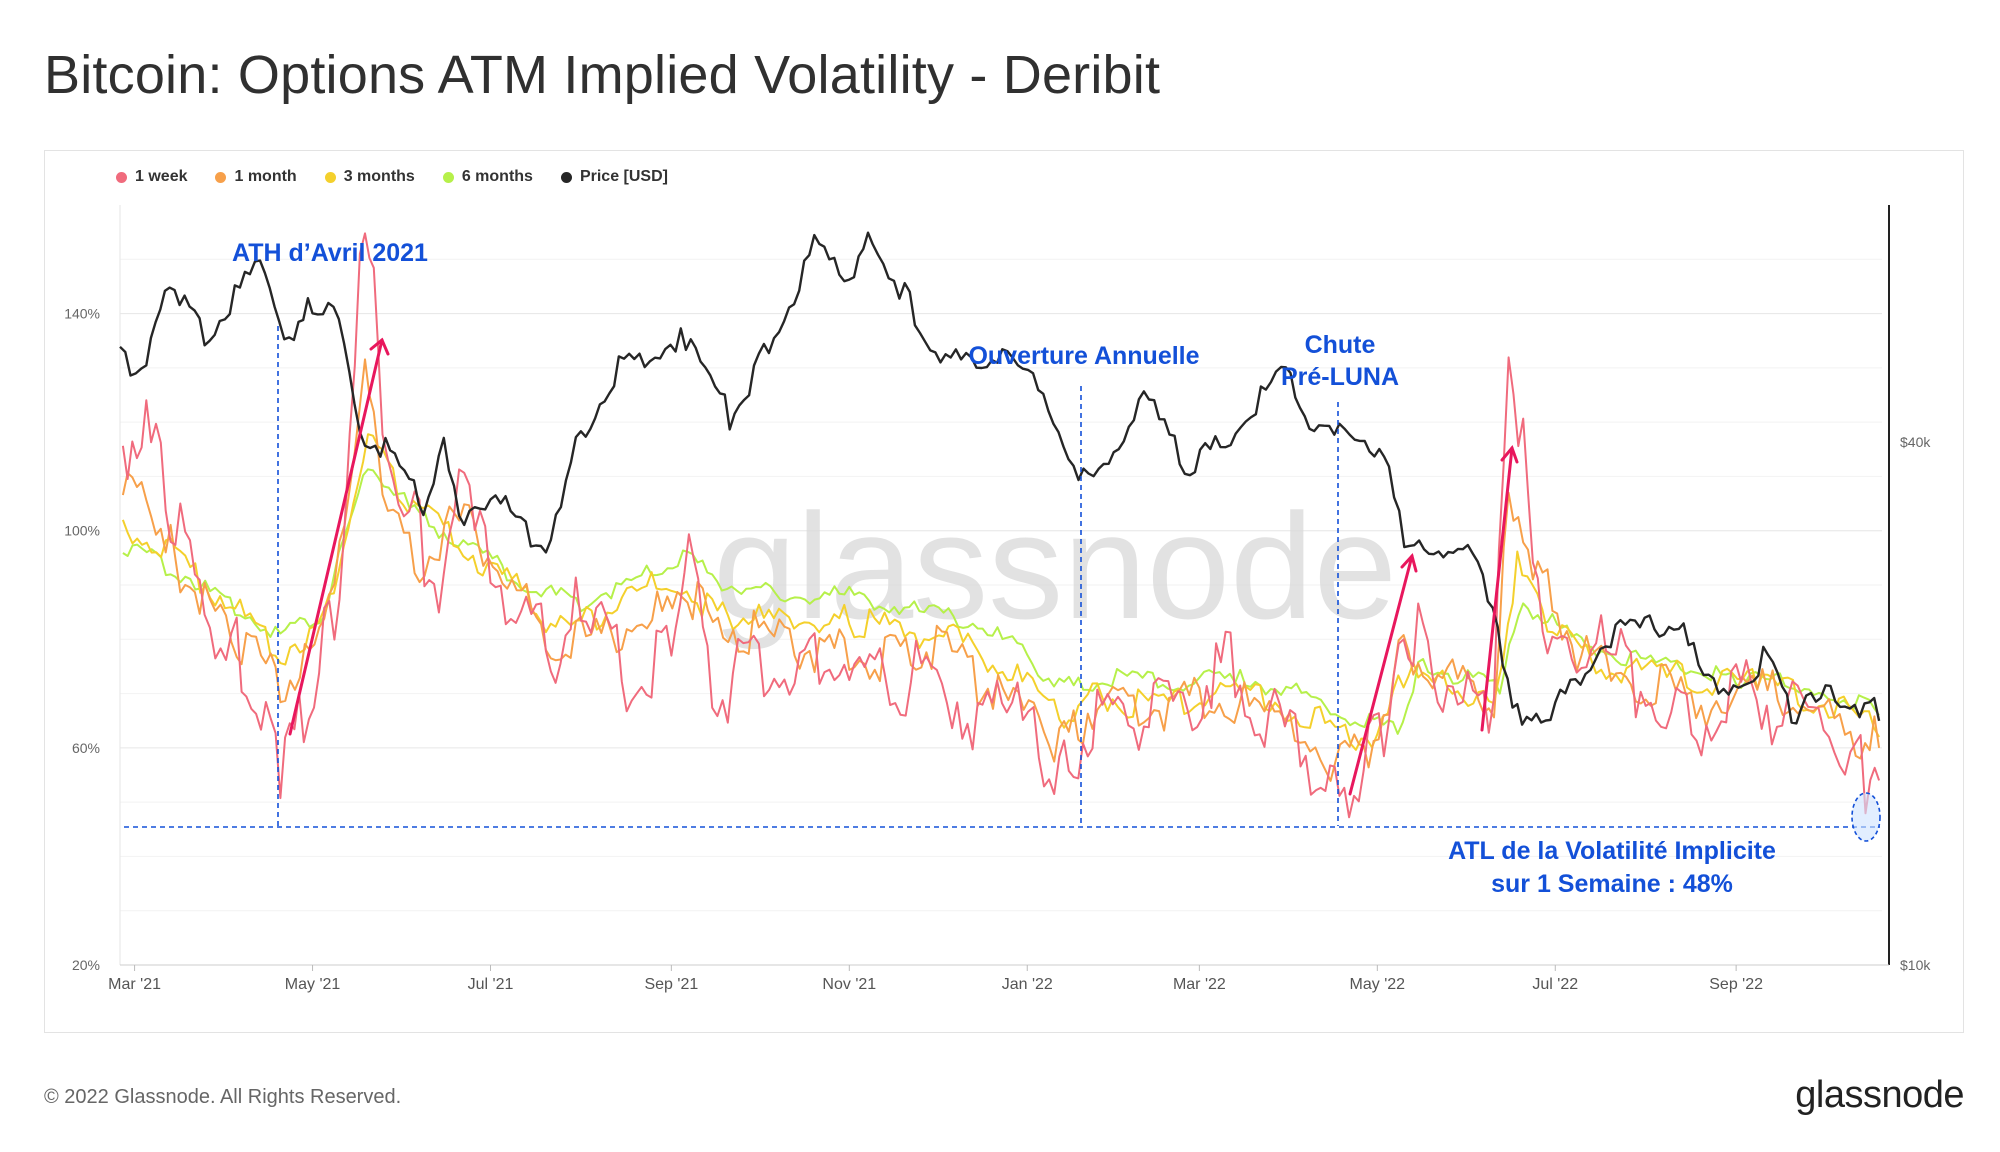 The image size is (2000, 1152). What do you see at coordinates (161, 176) in the screenshot?
I see `legend-label: 1 week` at bounding box center [161, 176].